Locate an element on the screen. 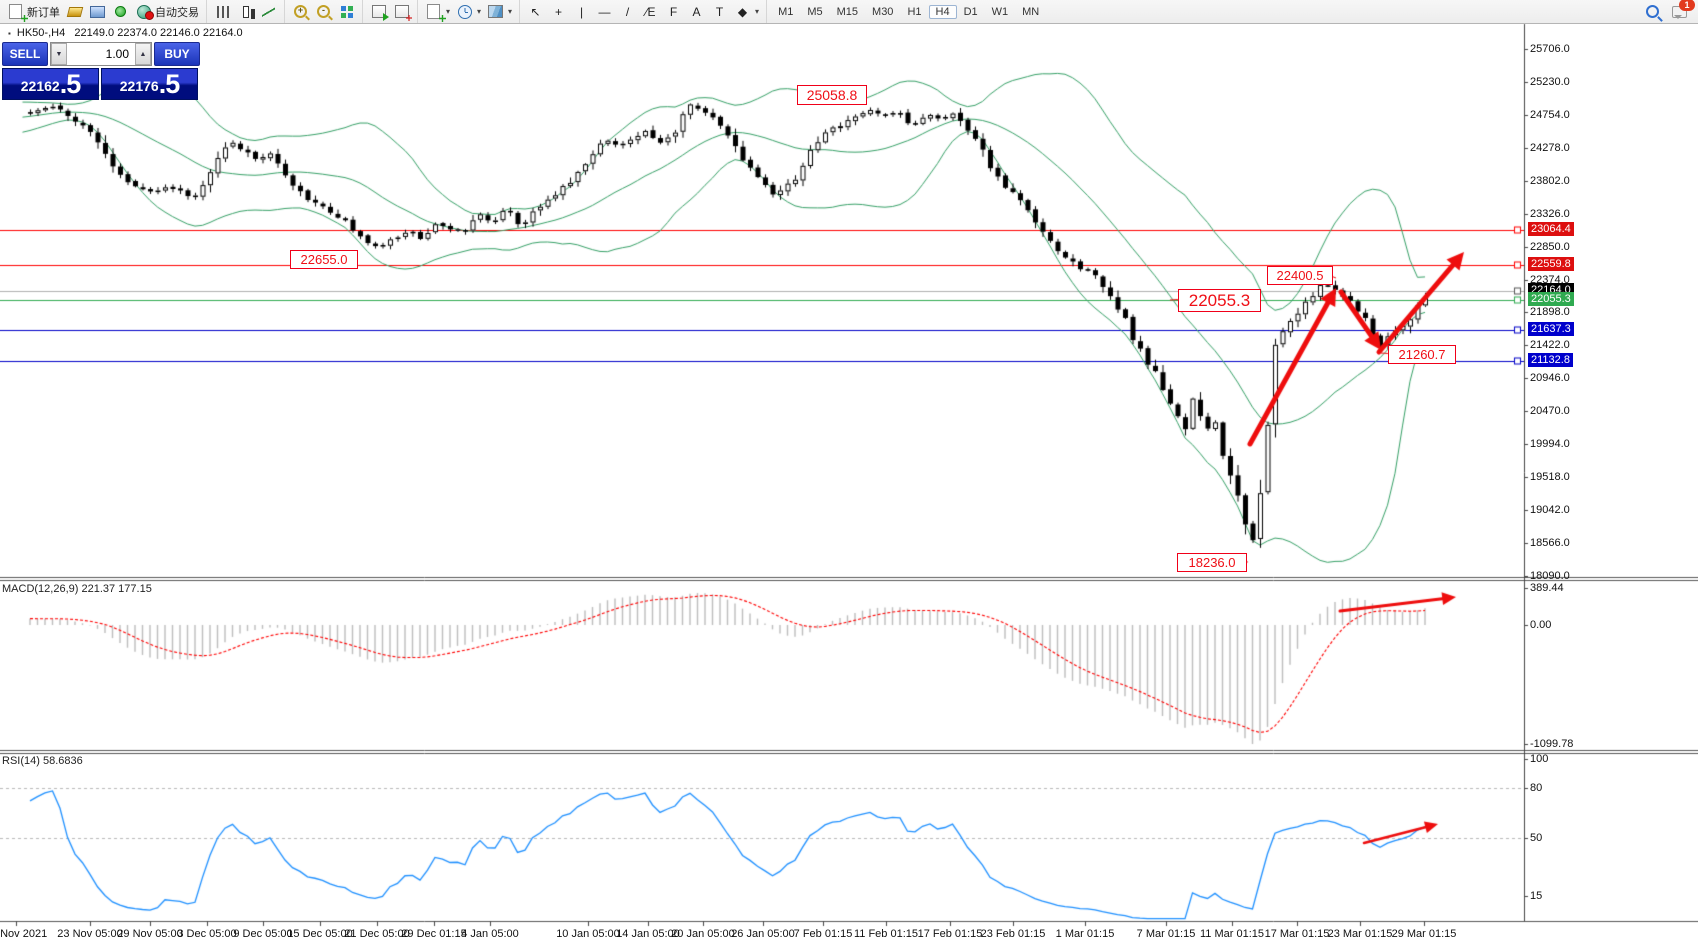 This screenshot has height=945, width=1698. hline-tool: — is located at coordinates (604, 11).